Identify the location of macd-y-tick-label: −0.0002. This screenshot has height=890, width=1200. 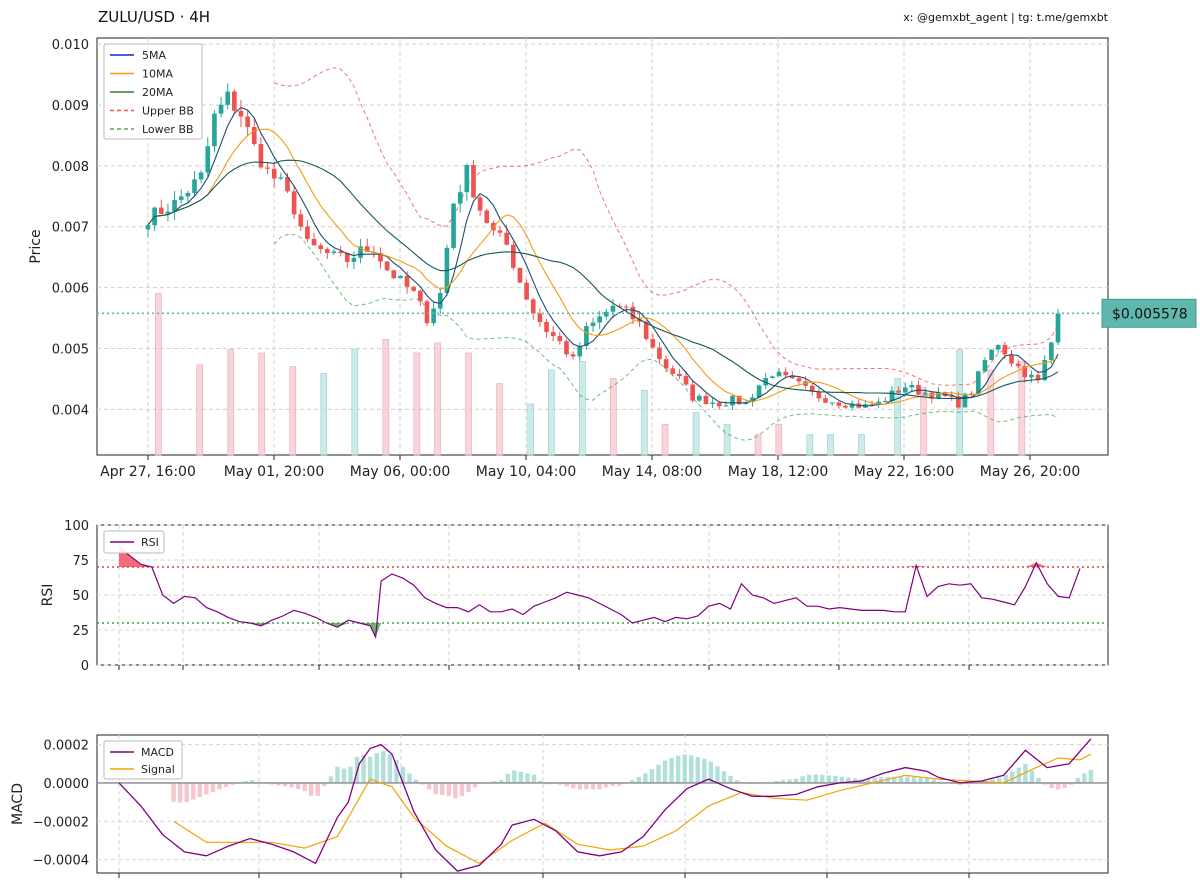
(61, 822).